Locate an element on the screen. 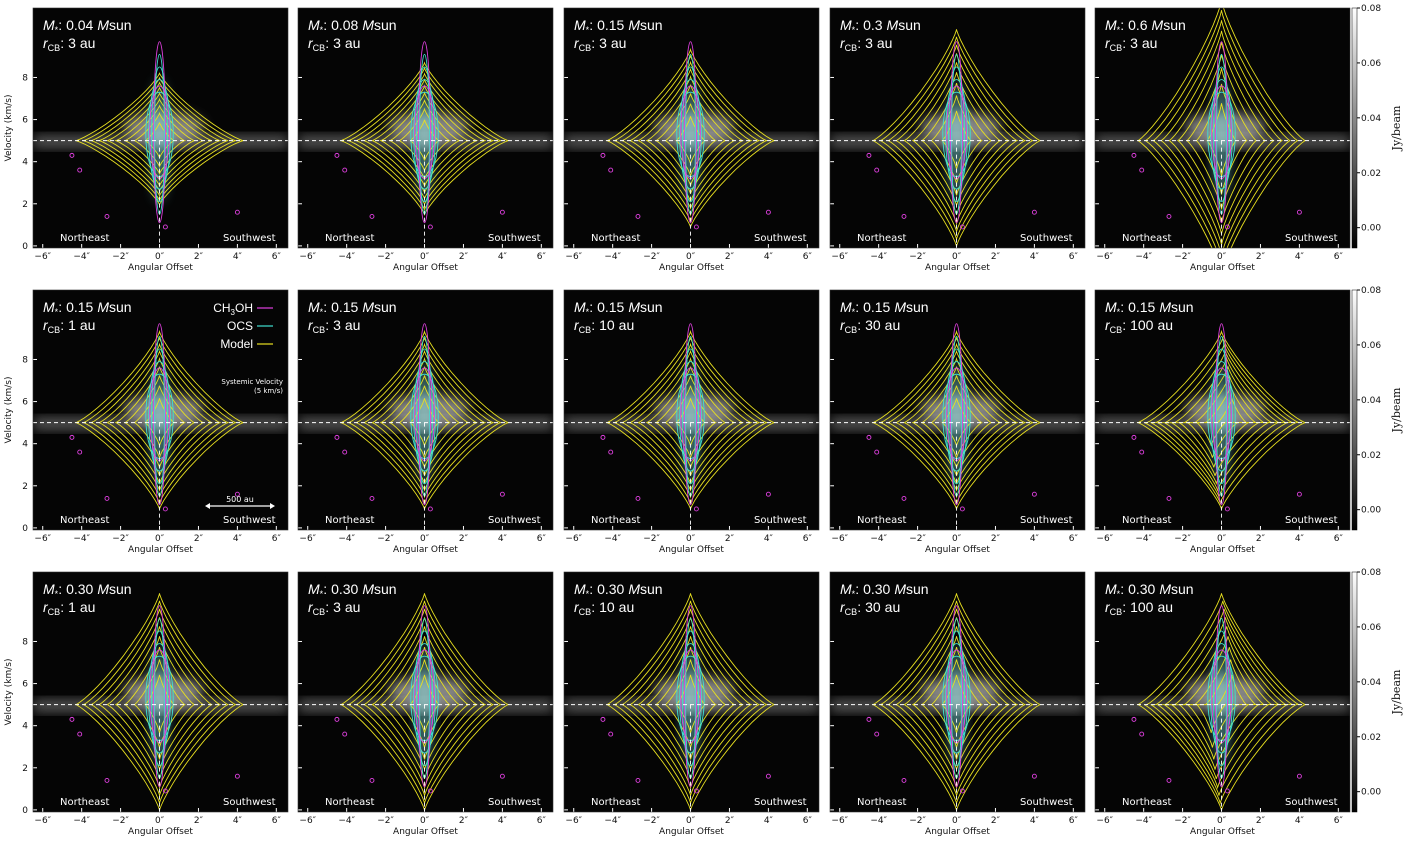 Image resolution: width=1422 pixels, height=846 pixels. mass-label: M*: 0.3 Msun is located at coordinates (880, 26).